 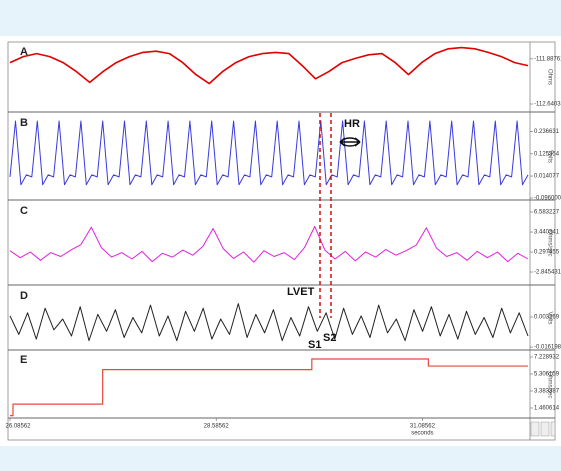 What do you see at coordinates (547, 199) in the screenshot?
I see `y-tick-label: -0.096000` at bounding box center [547, 199].